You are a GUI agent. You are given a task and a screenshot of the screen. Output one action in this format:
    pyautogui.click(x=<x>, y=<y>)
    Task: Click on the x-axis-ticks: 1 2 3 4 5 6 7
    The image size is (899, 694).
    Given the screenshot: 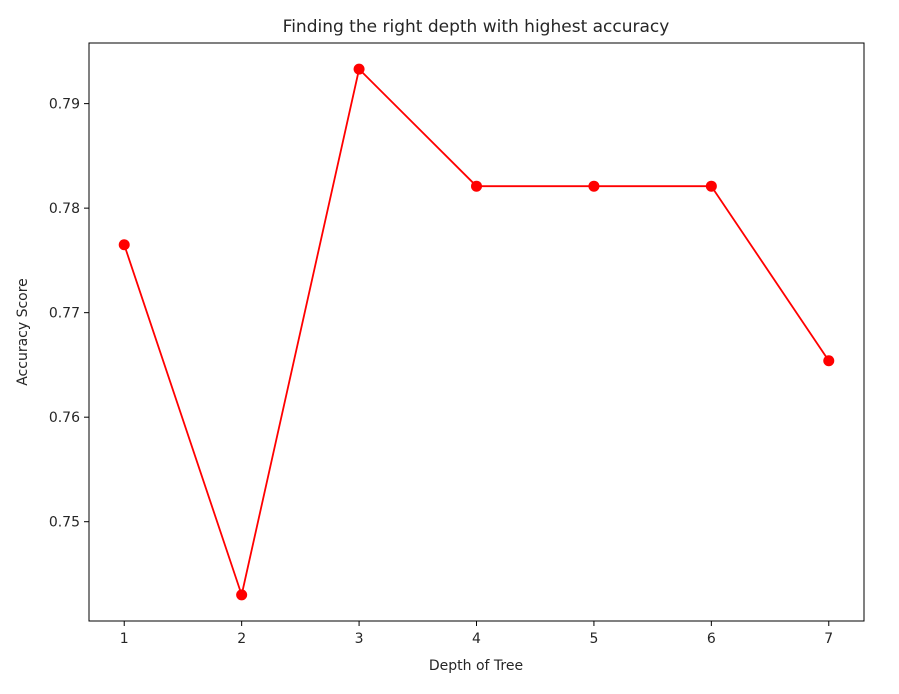 What is the action you would take?
    pyautogui.click(x=476, y=634)
    